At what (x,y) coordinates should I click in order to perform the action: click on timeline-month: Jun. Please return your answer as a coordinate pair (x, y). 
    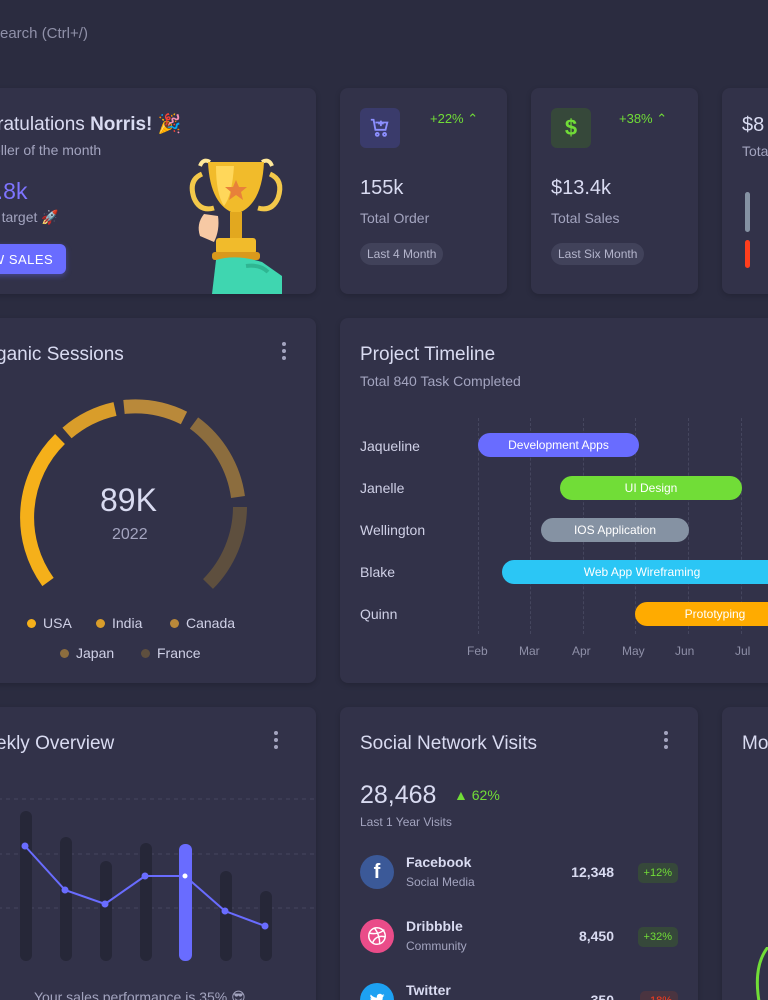
    Looking at the image, I should click on (685, 651).